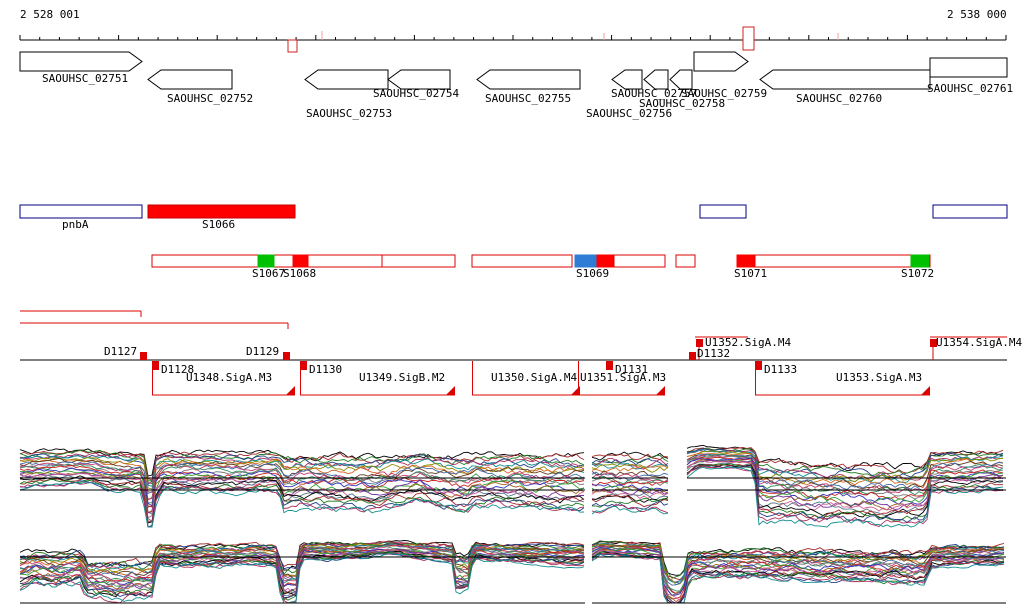 The height and width of the screenshot is (611, 1024). I want to click on feature-box-S1066, so click(221, 211).